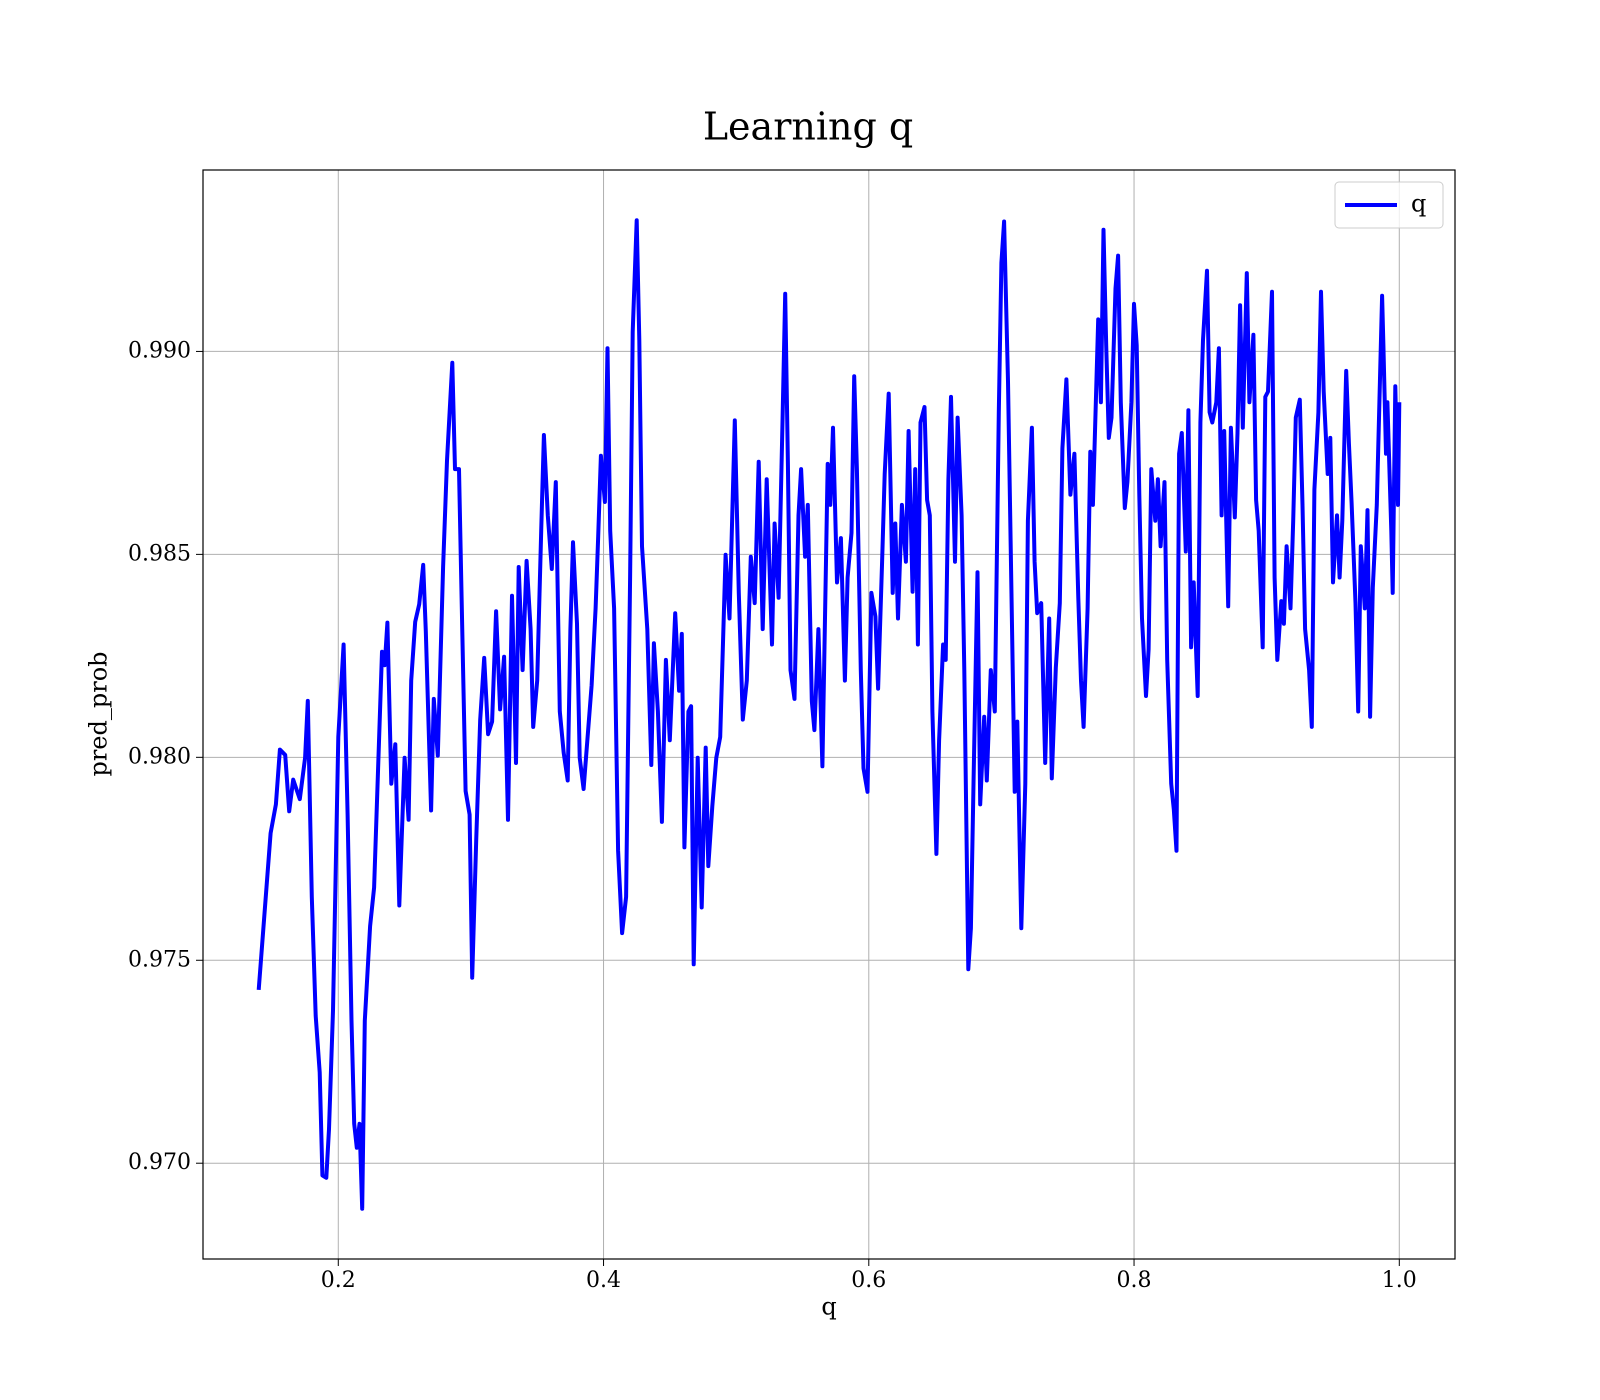  What do you see at coordinates (338, 1280) in the screenshot?
I see `x-tick-label: 0.2` at bounding box center [338, 1280].